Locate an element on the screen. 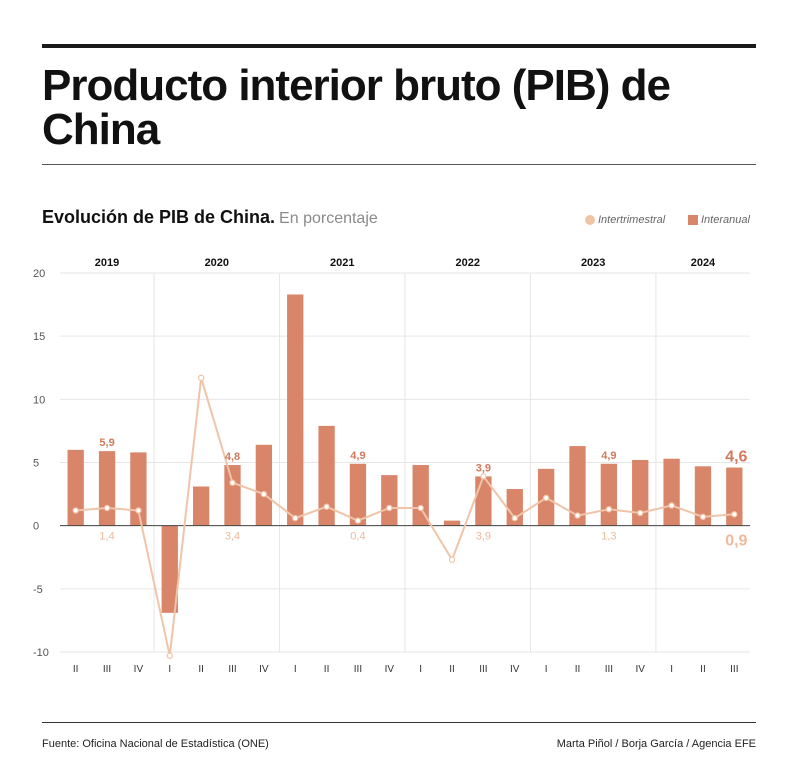 This screenshot has height=776, width=800. legend-square-icon is located at coordinates (693, 220).